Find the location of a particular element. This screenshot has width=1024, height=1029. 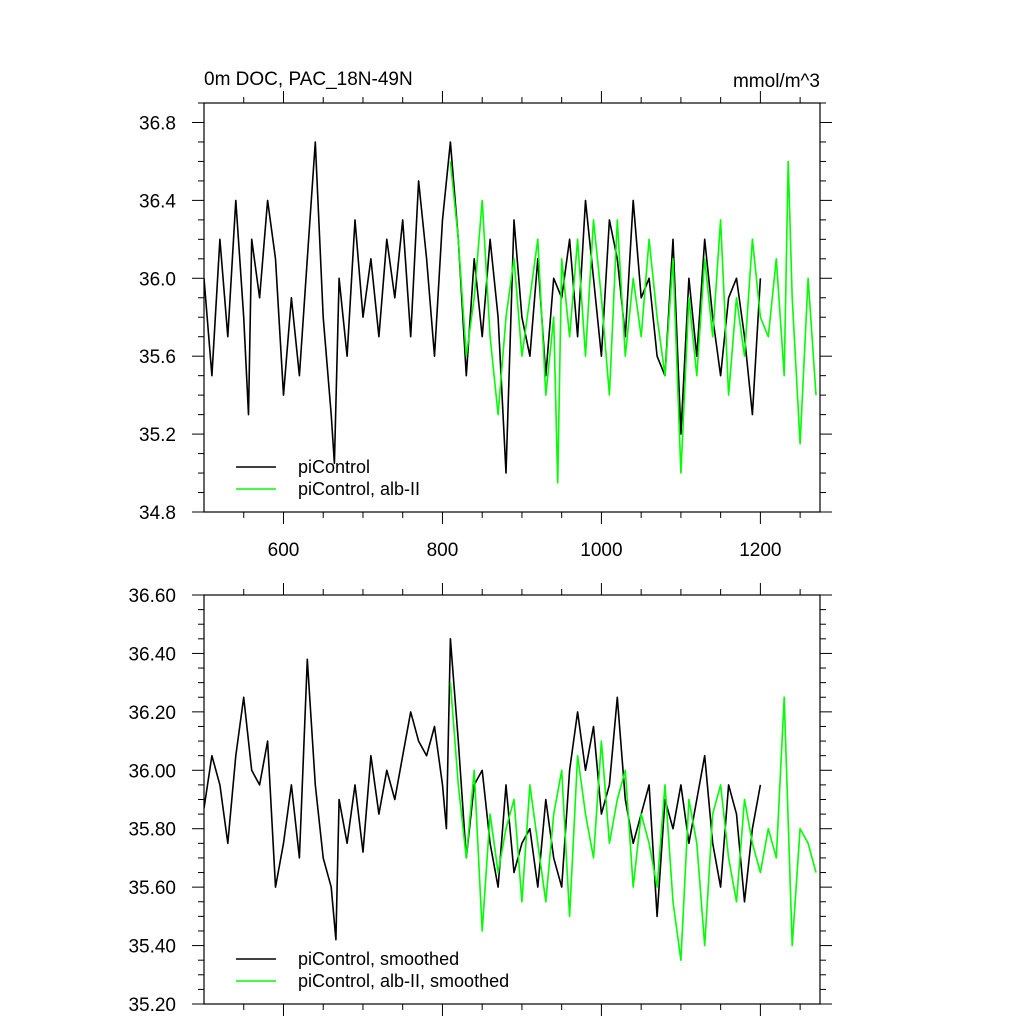

top-y-tick-label: 35.2 is located at coordinates (157, 435).